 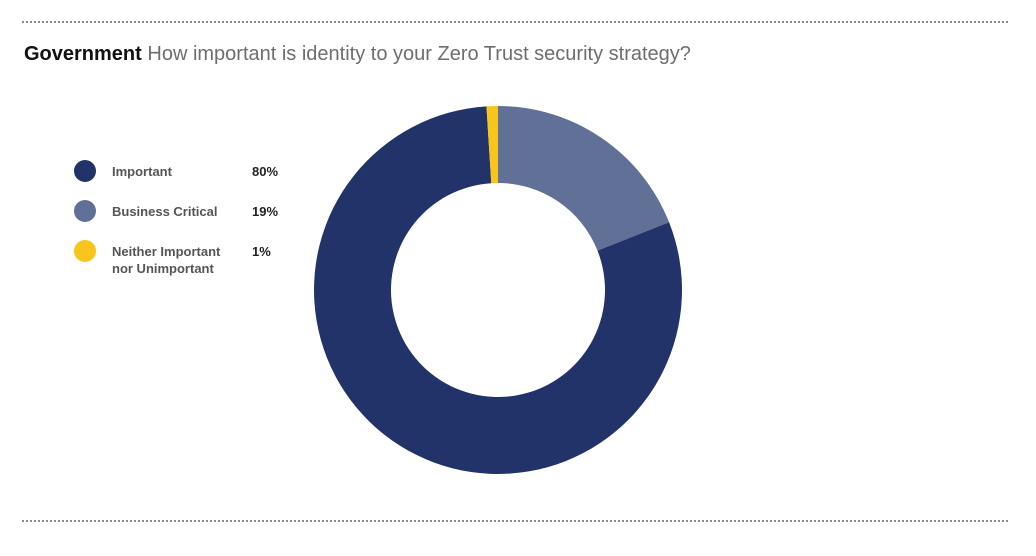 What do you see at coordinates (85, 251) in the screenshot?
I see `legend-swatch-neither` at bounding box center [85, 251].